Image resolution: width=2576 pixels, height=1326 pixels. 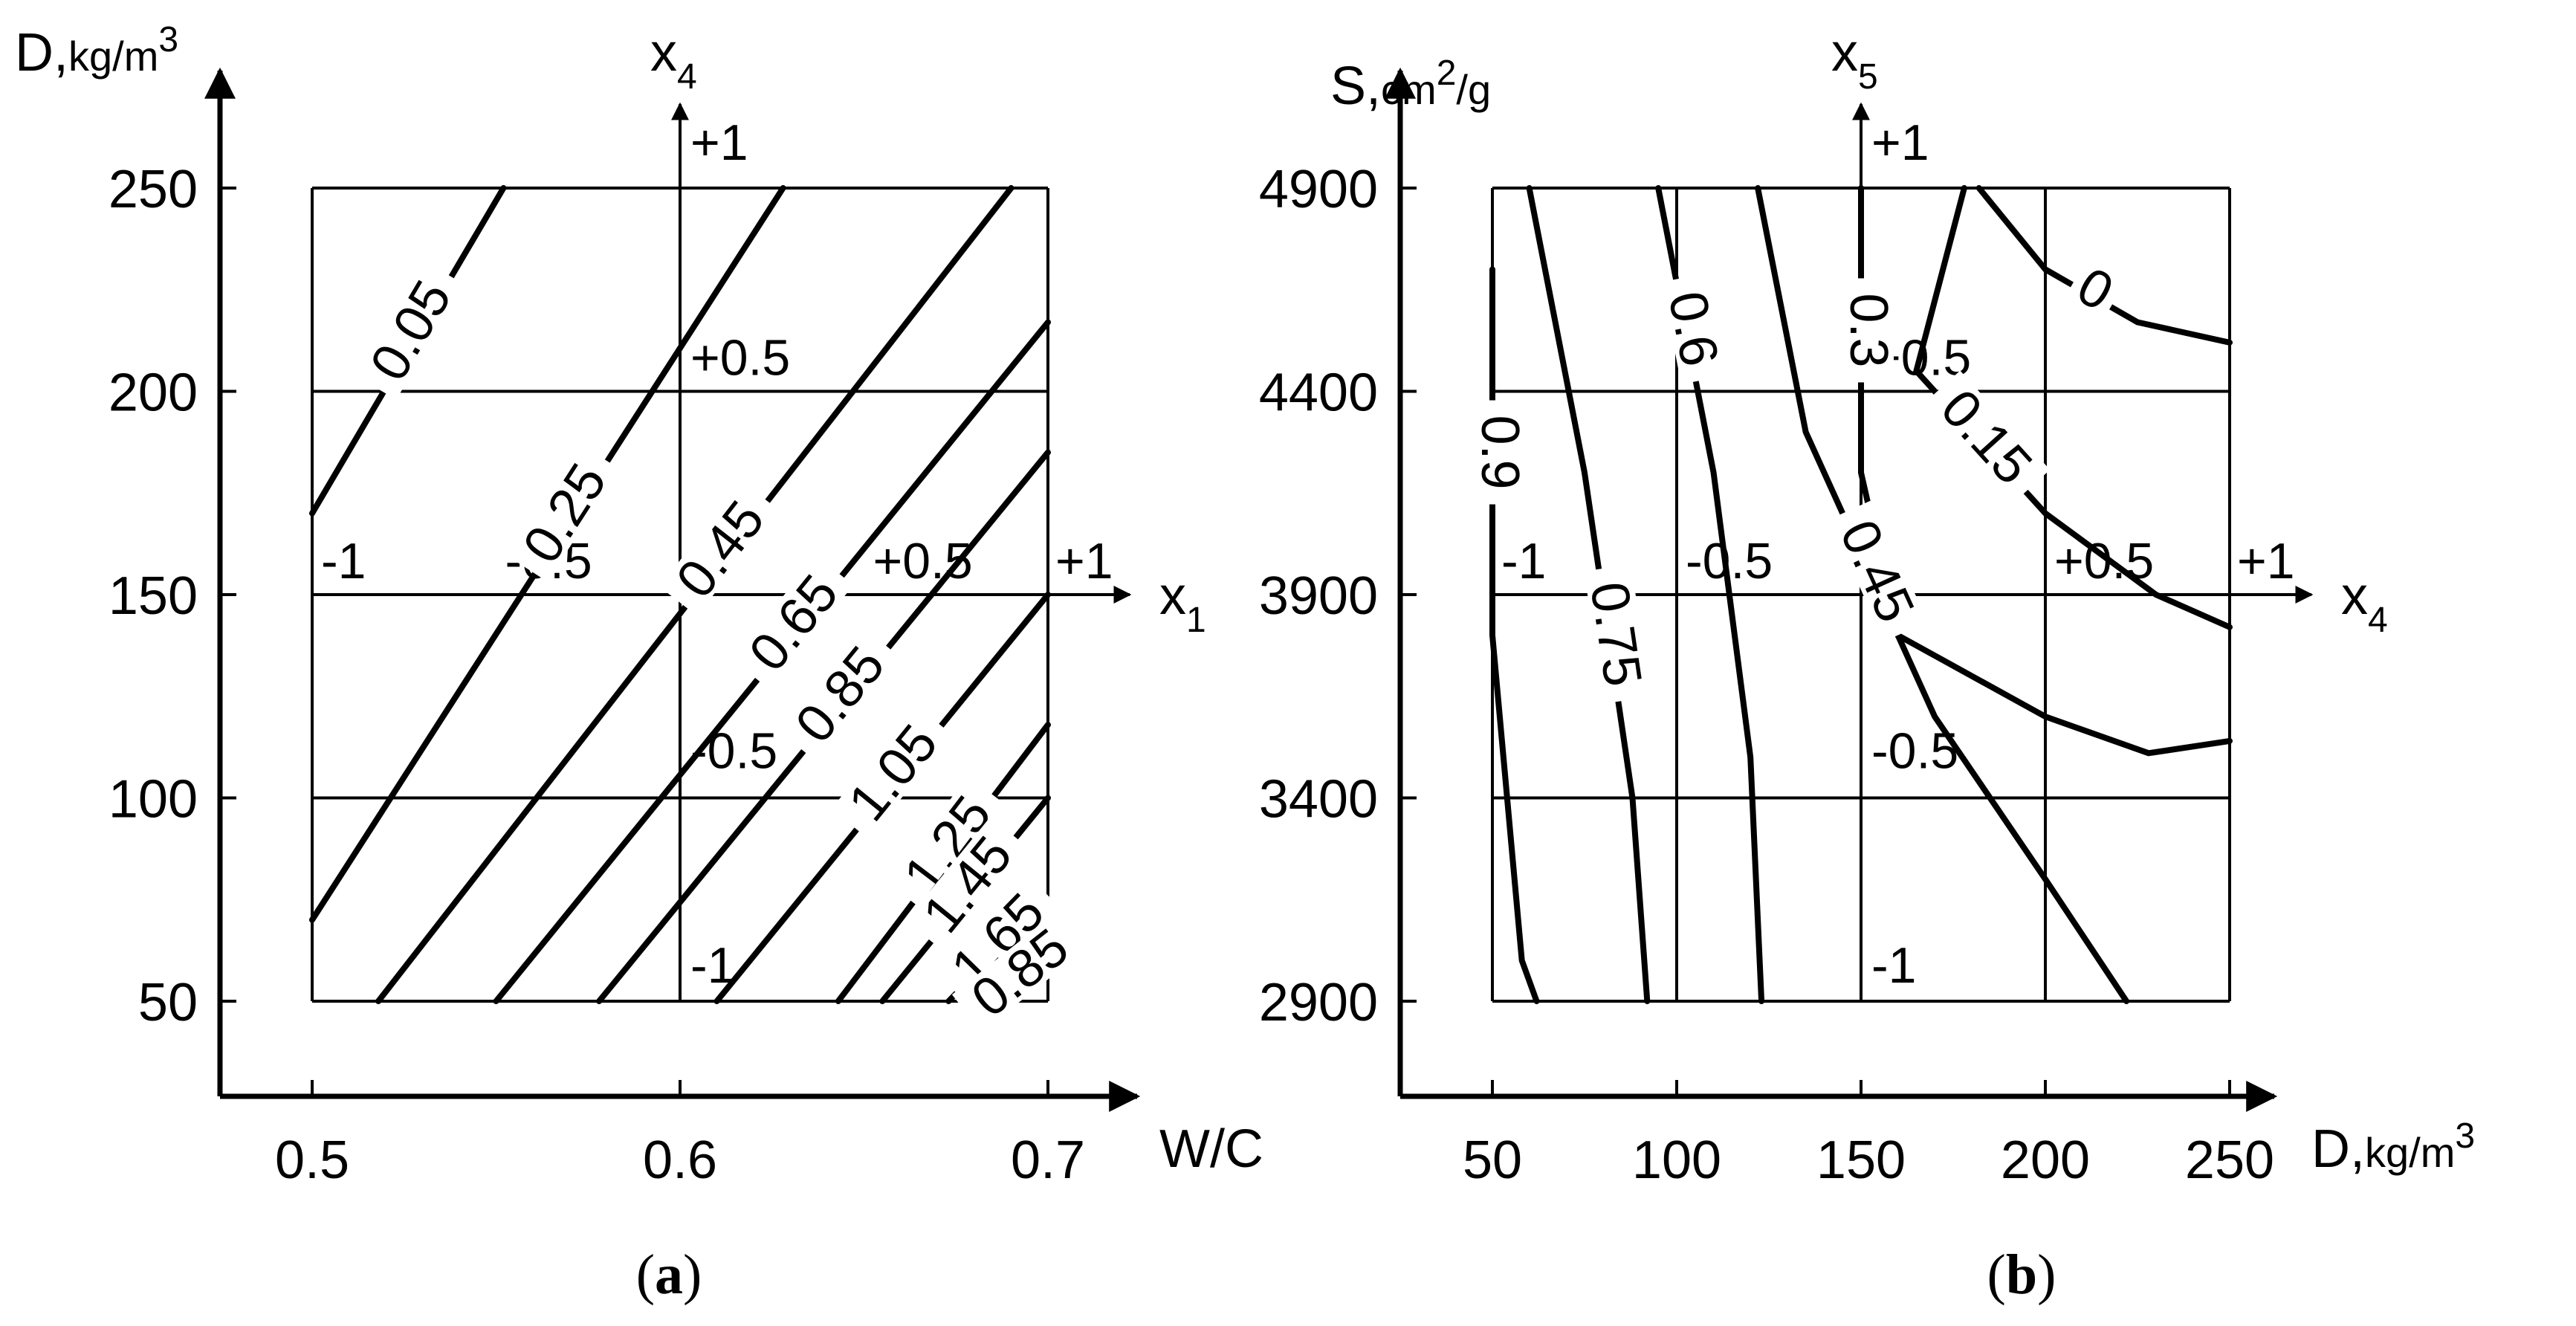 What do you see at coordinates (719, 142) in the screenshot?
I see `panel-a-coded-y-level: +1` at bounding box center [719, 142].